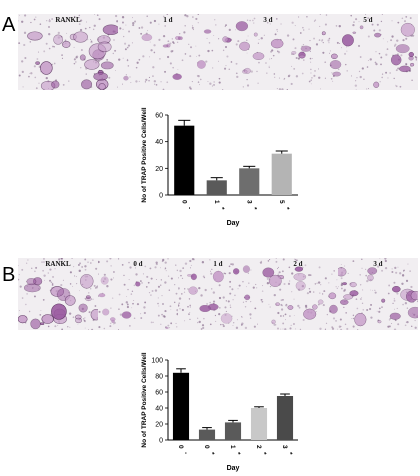 This screenshot has height=476, width=420. Describe the element at coordinates (9, 25) in the screenshot. I see `panel-a-letter: A` at that location.